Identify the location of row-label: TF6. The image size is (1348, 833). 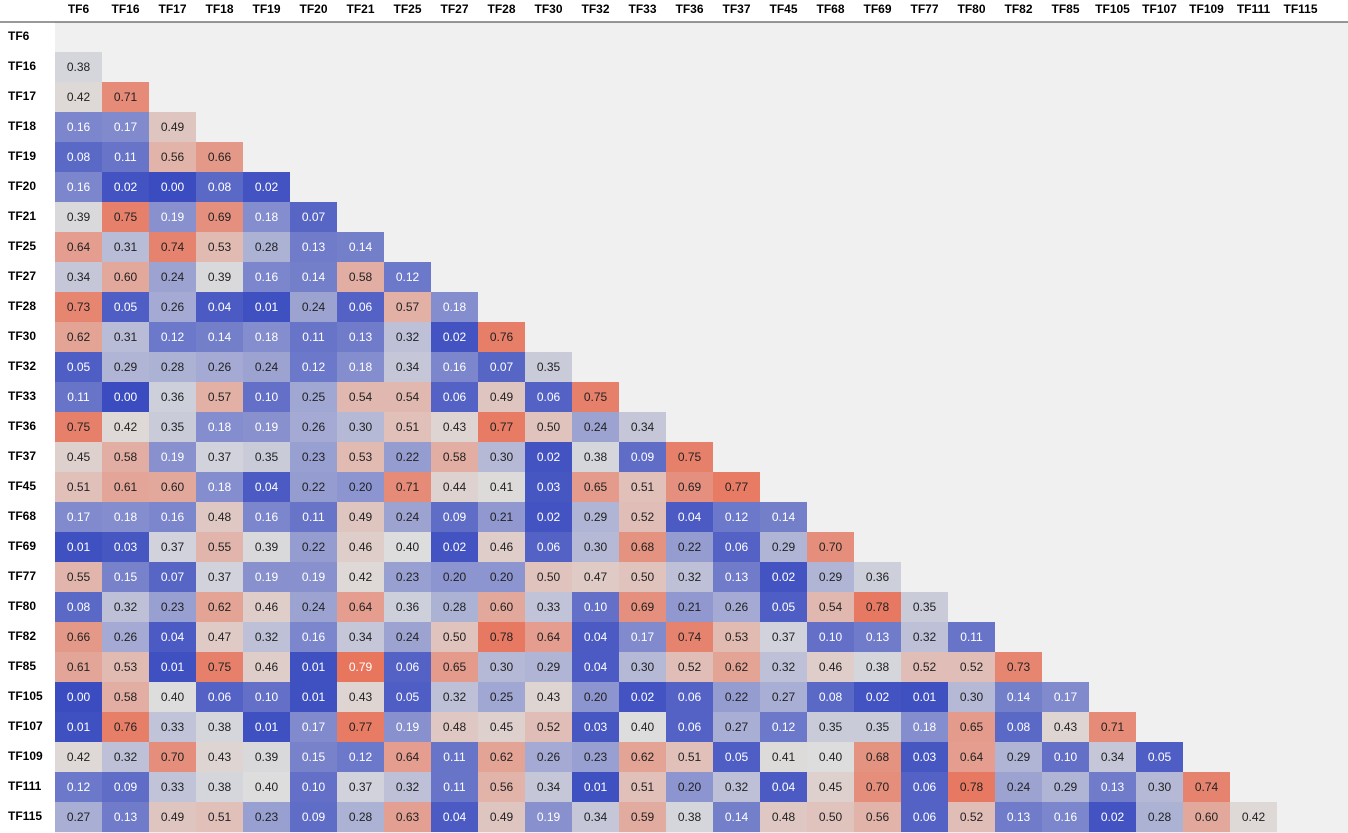
(19, 36).